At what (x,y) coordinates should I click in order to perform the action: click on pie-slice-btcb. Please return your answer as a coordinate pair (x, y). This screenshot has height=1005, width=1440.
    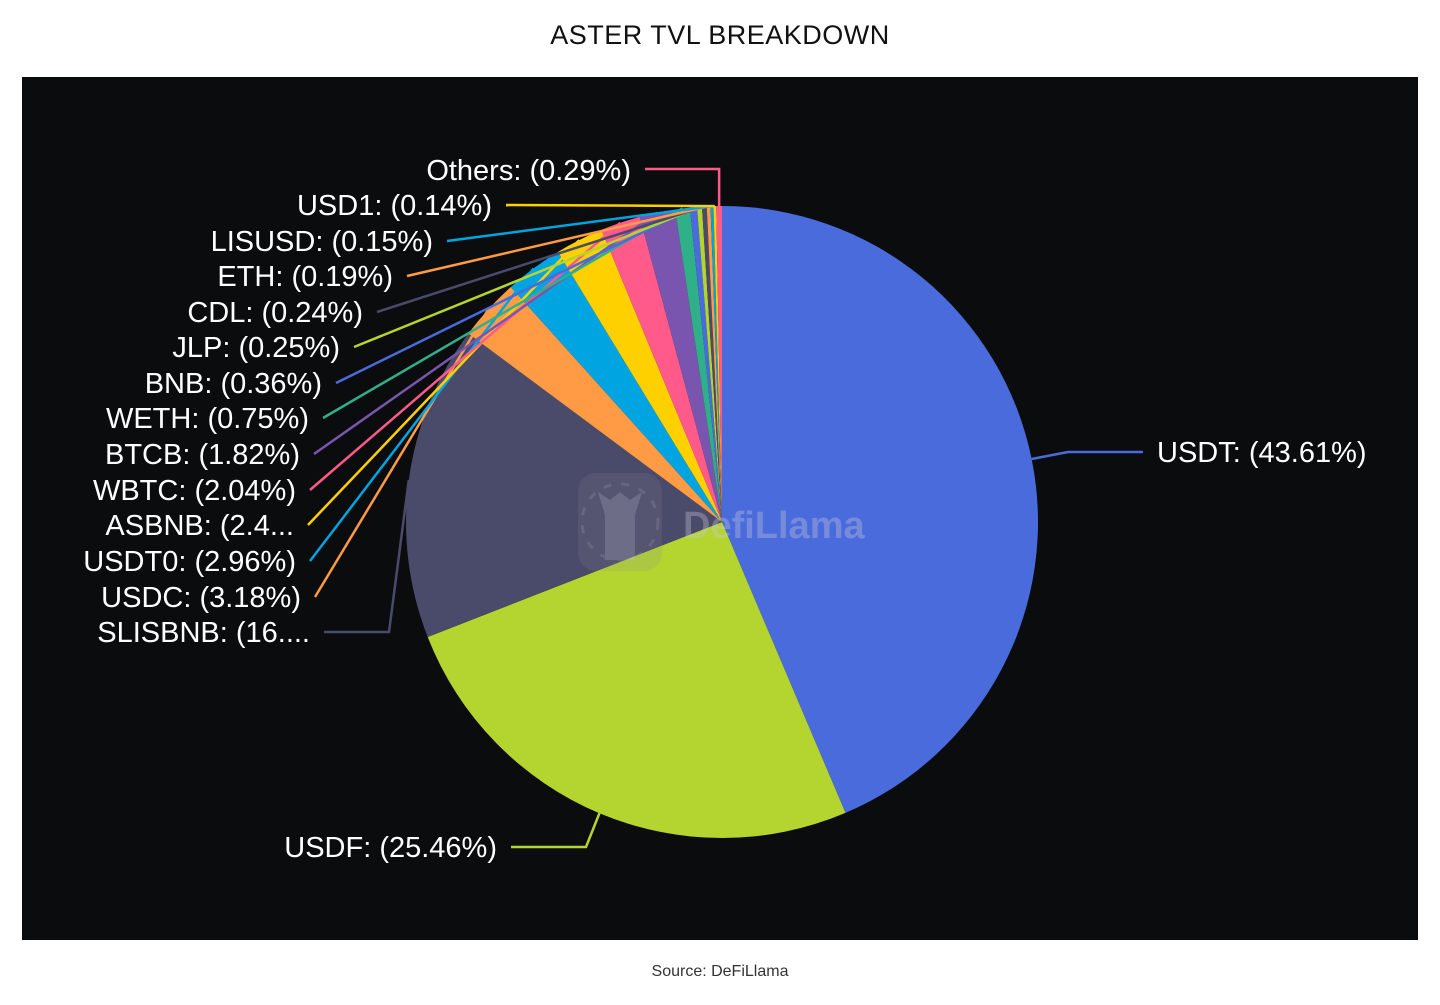
    Looking at the image, I should click on (680, 365).